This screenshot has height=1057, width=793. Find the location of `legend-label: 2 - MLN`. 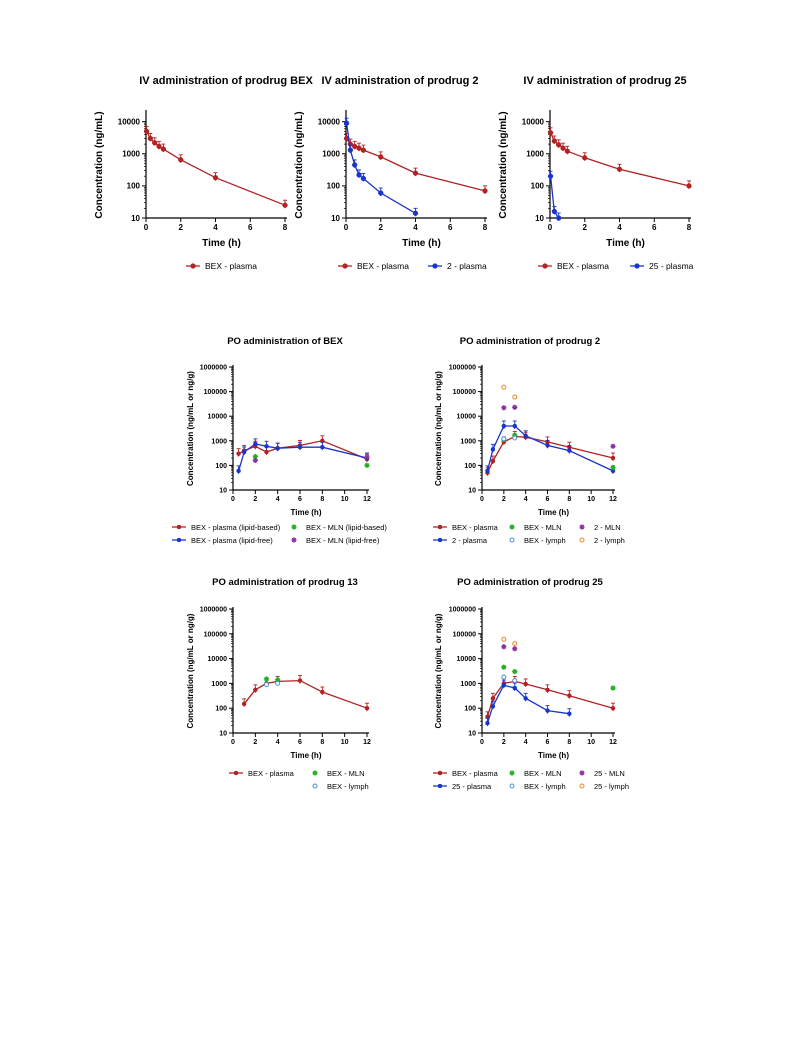

legend-label: 2 - MLN is located at coordinates (607, 527).